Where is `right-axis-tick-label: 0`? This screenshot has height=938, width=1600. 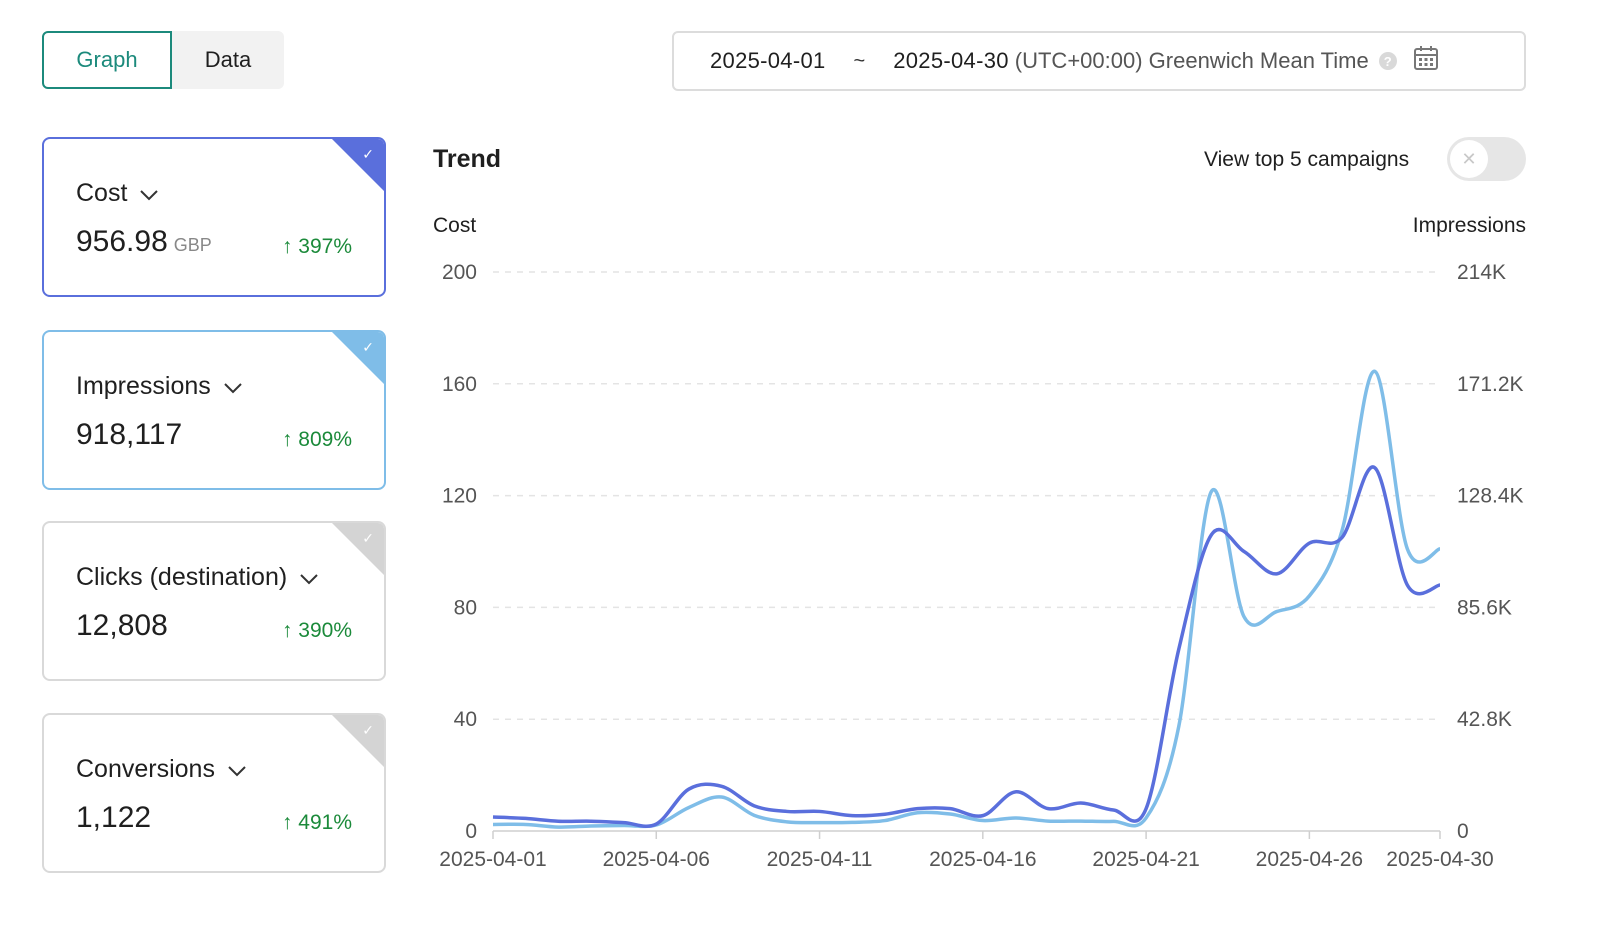 right-axis-tick-label: 0 is located at coordinates (1463, 831).